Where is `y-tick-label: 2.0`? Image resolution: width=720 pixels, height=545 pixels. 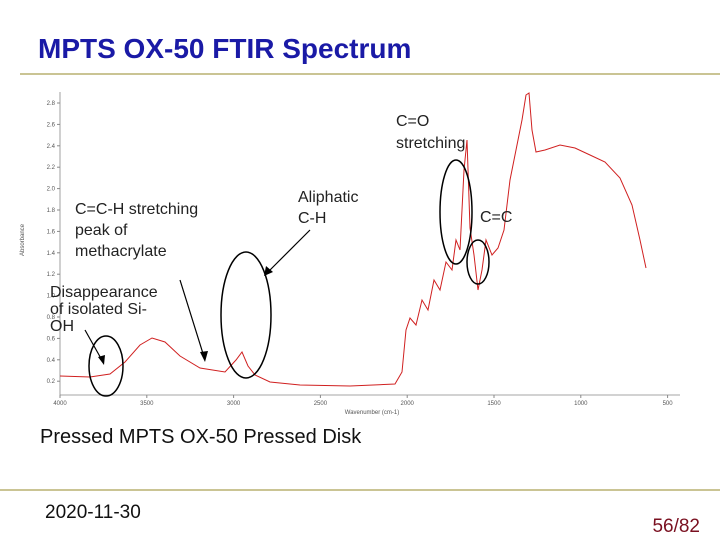
y-tick-label: 2.0 is located at coordinates (51, 190).